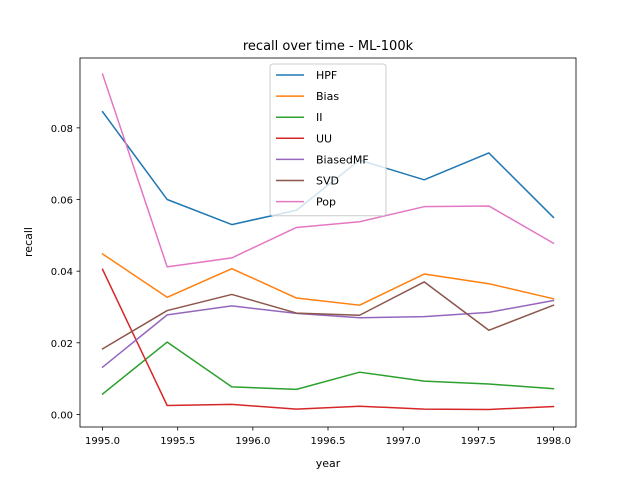 The height and width of the screenshot is (480, 640). What do you see at coordinates (326, 202) in the screenshot?
I see `legend-label-pop: Pop` at bounding box center [326, 202].